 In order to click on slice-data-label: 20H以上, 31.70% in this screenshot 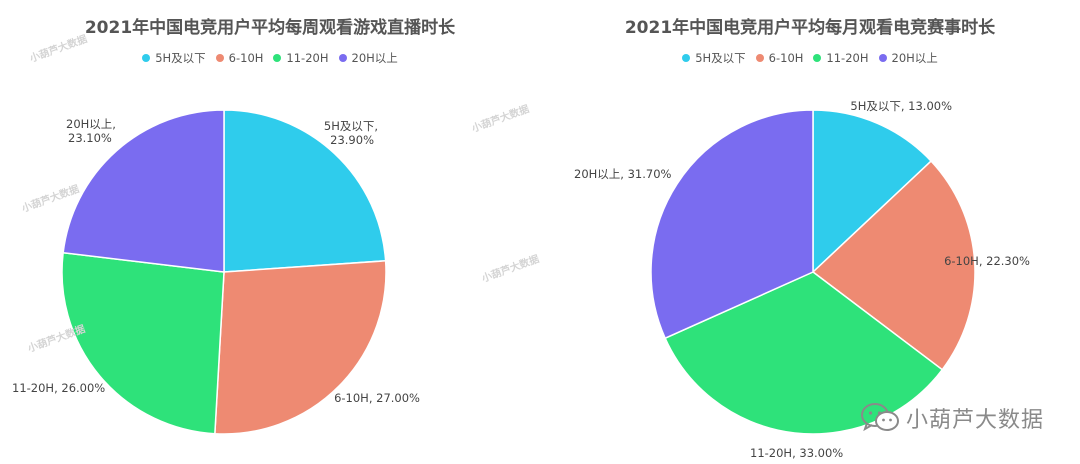, I will do `click(623, 174)`.